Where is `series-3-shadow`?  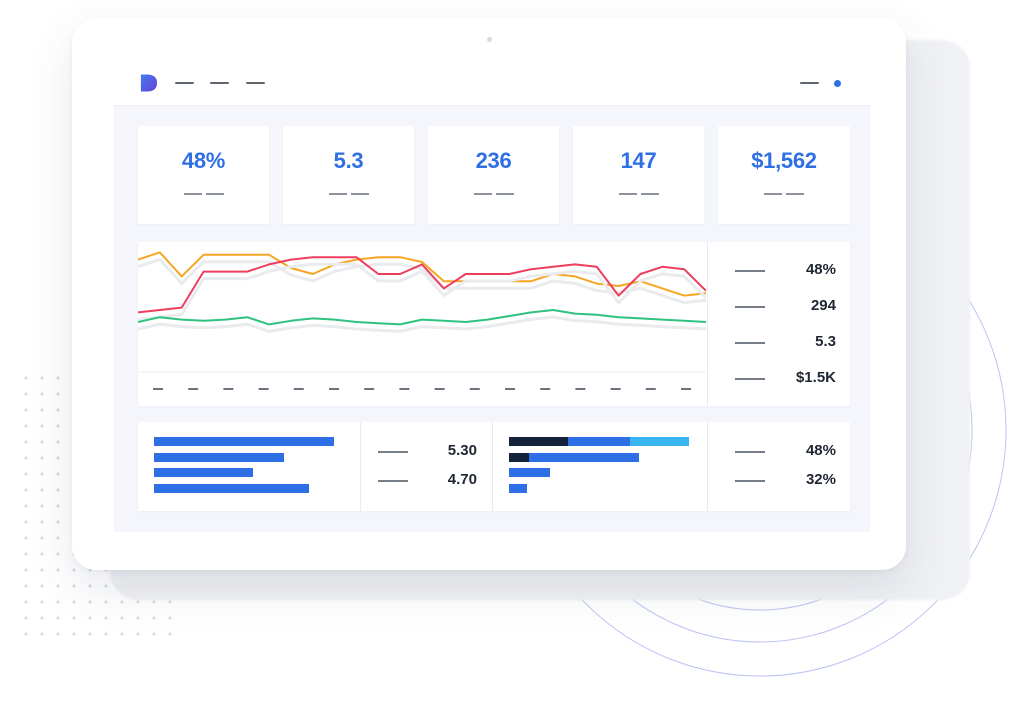
series-3-shadow is located at coordinates (422, 324).